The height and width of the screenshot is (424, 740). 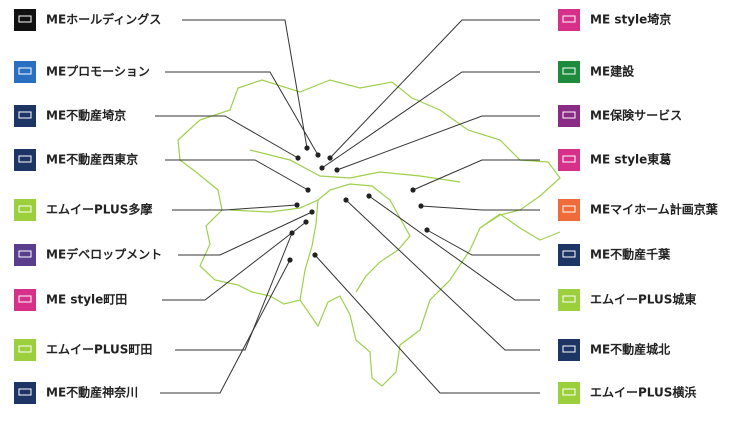 I want to click on company-label: MEマイホーム計画京葉, so click(x=654, y=209).